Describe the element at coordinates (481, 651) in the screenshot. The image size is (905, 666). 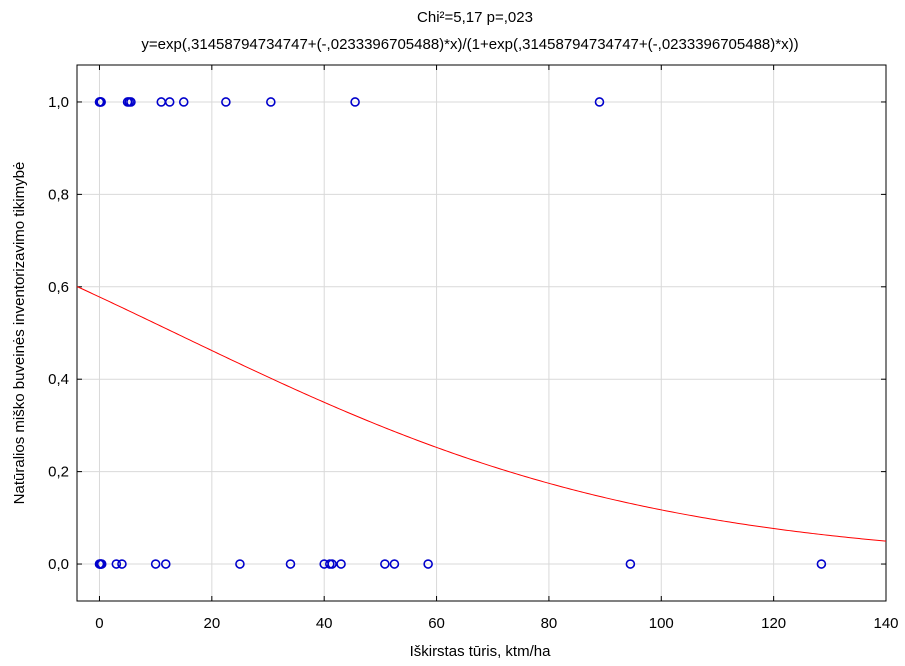
I see `x-axis-label: Iškirstas tūris, ktm/ha` at that location.